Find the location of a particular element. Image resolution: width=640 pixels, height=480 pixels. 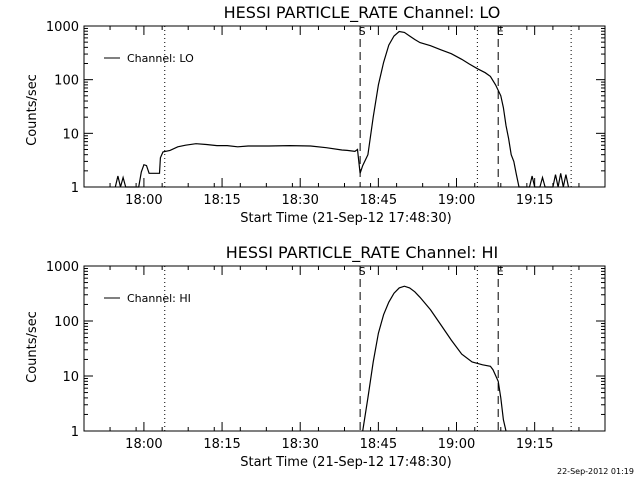

chart-title: HESSI PARTICLE_RATE Channel: LO is located at coordinates (362, 13).